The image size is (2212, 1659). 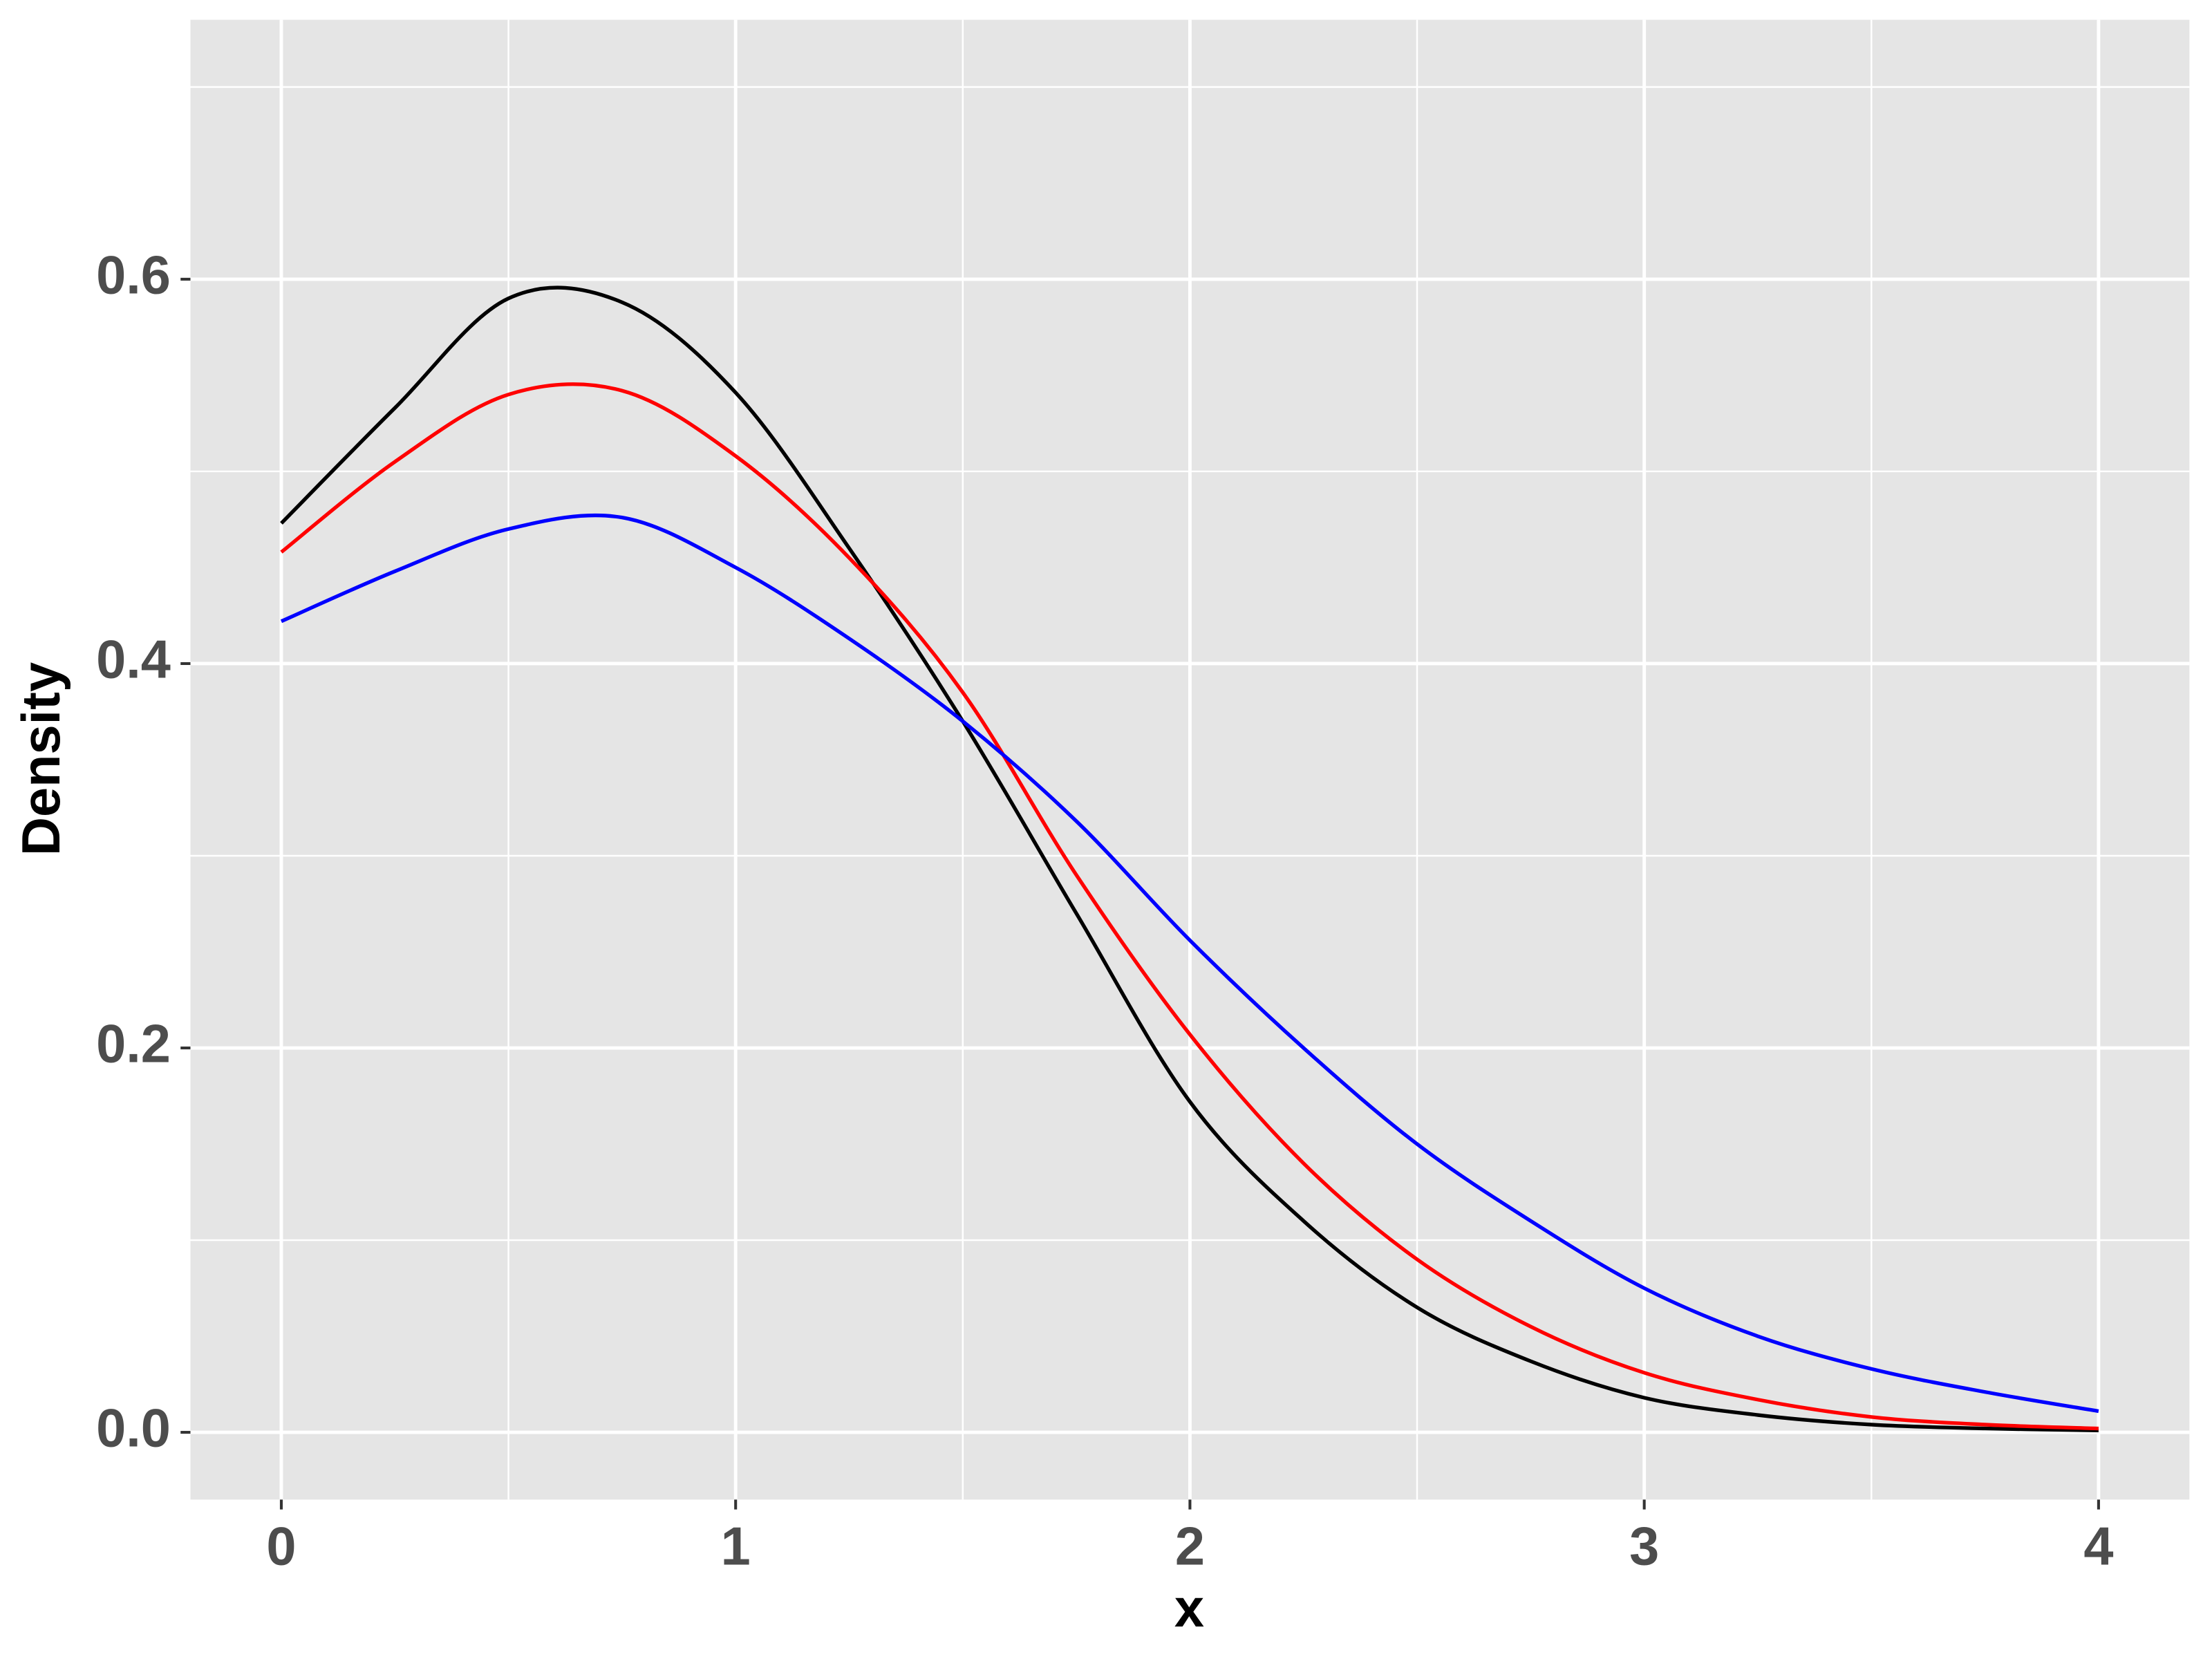 I want to click on y-tick-label: 0.4, so click(x=133, y=659).